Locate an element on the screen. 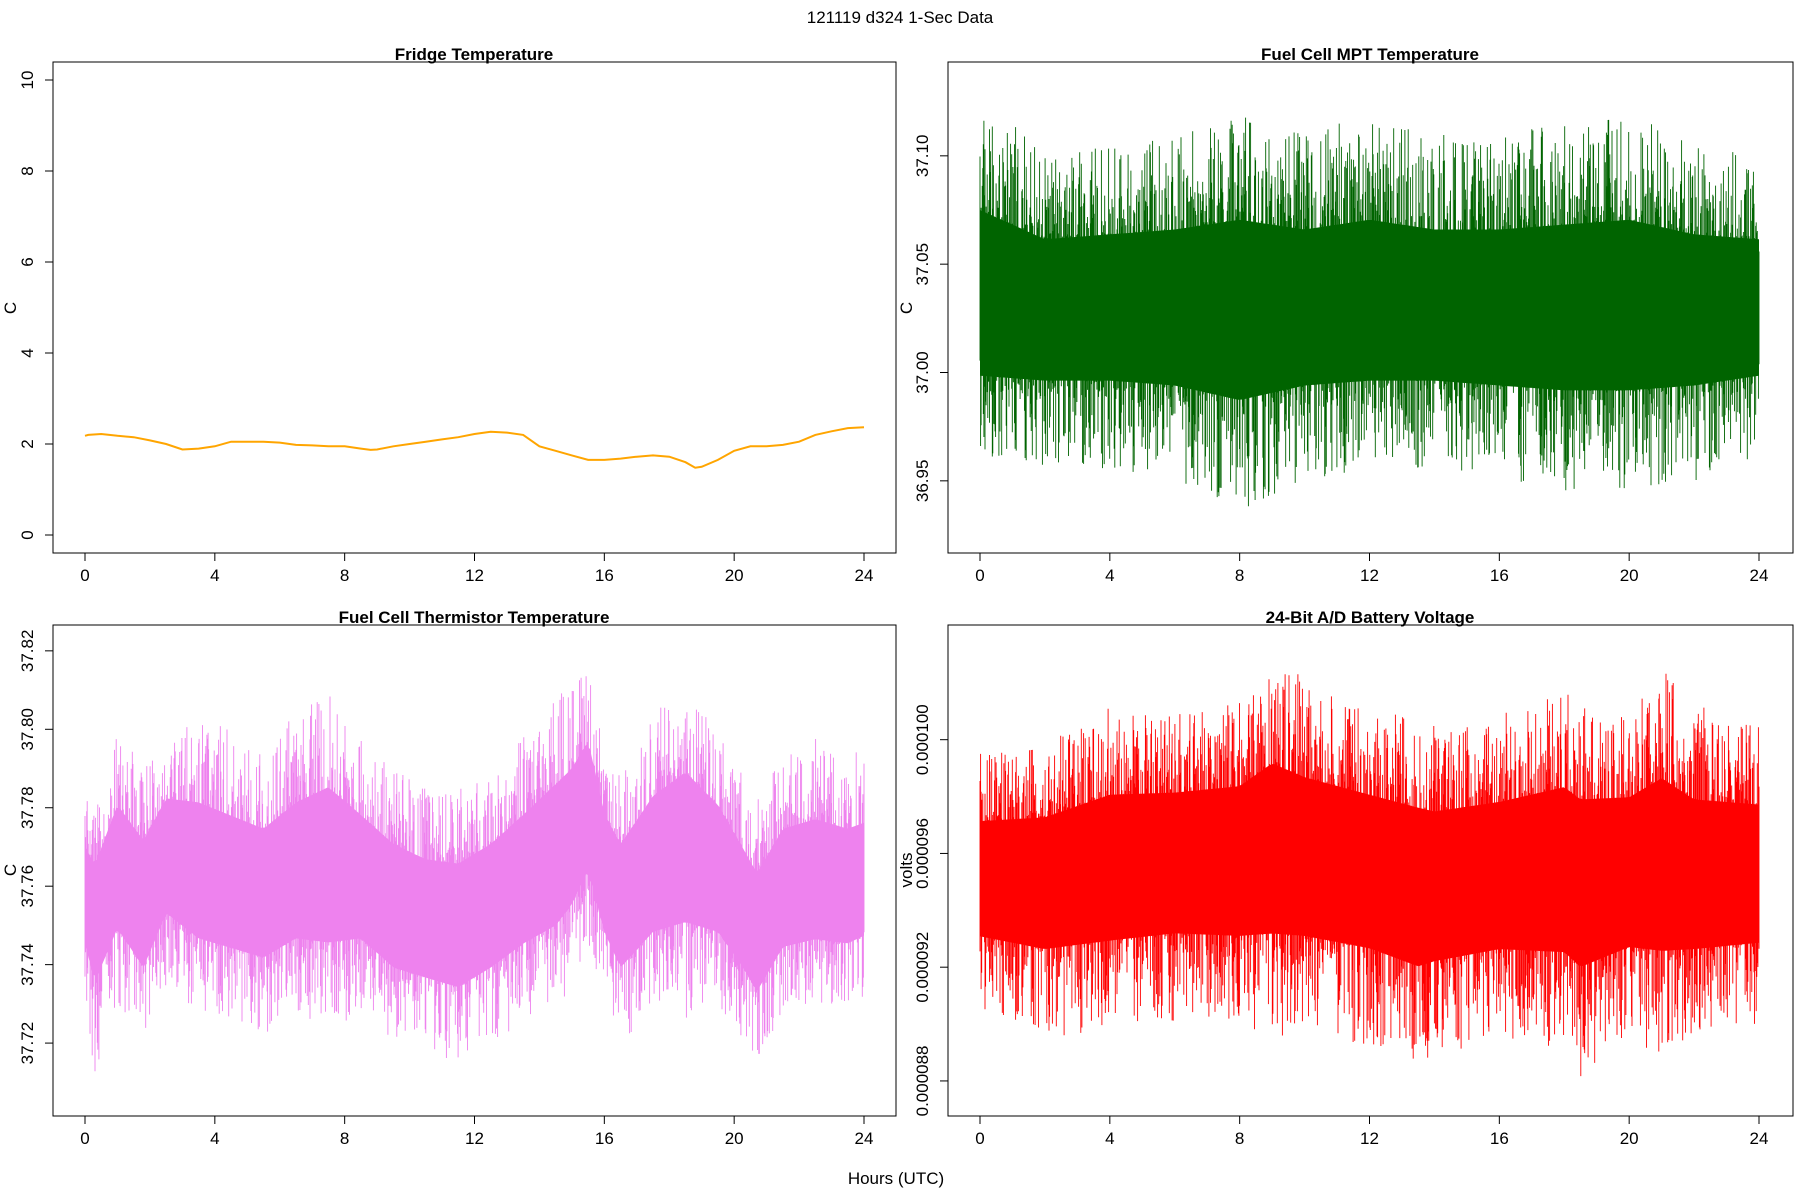 The width and height of the screenshot is (1800, 1200). y-tick-label: 37.72 is located at coordinates (27, 1043).